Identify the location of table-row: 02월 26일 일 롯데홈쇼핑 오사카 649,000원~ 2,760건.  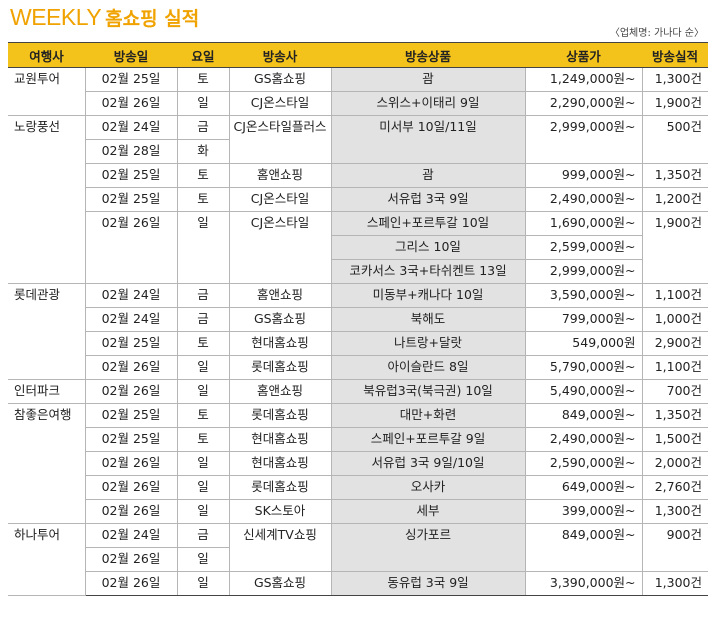
(358, 487).